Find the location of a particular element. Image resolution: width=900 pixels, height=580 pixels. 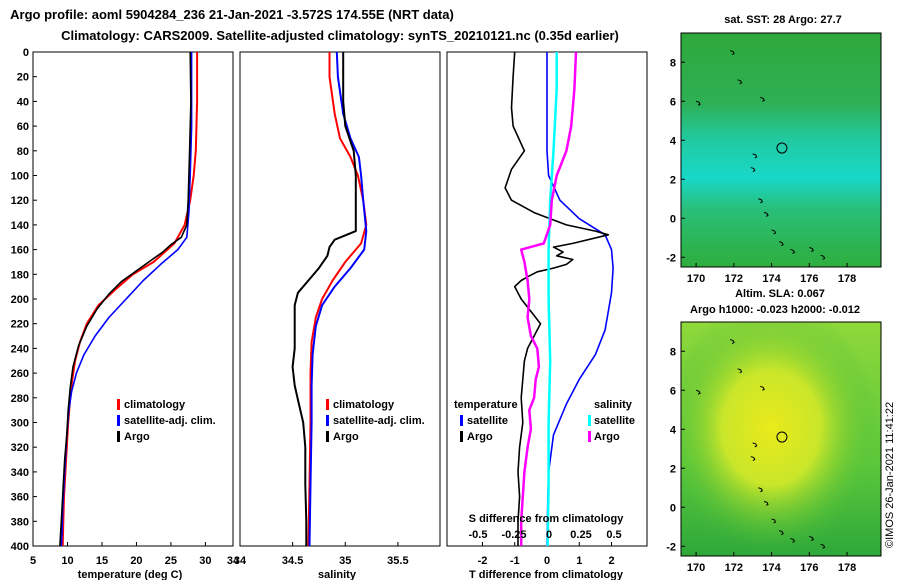

x-tick-label: 34.5 is located at coordinates (292, 561).